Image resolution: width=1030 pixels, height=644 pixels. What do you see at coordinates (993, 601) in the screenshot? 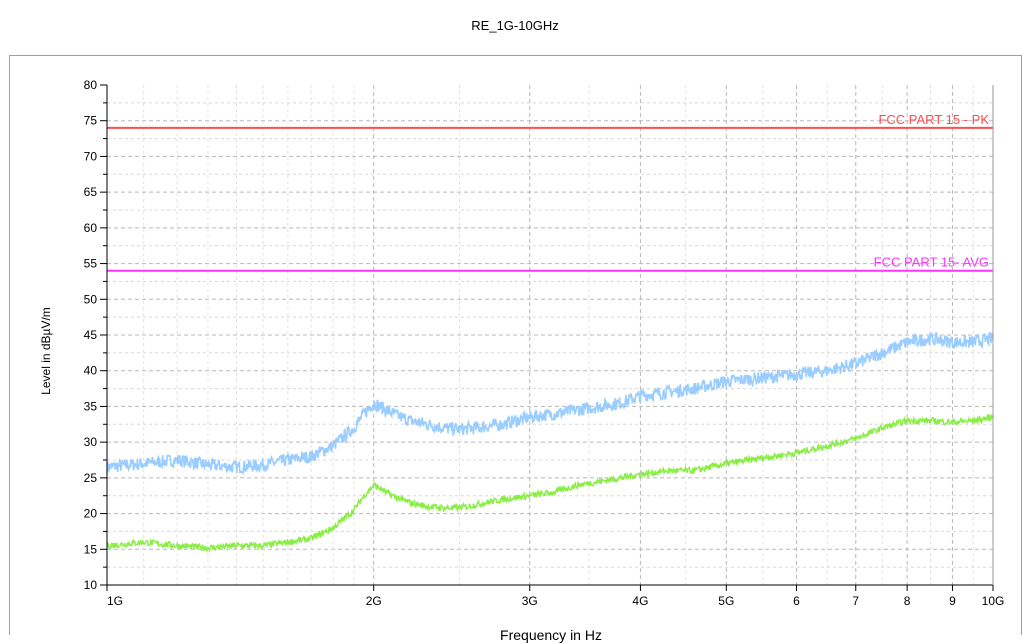
I see `x-tick-label: 10G` at bounding box center [993, 601].